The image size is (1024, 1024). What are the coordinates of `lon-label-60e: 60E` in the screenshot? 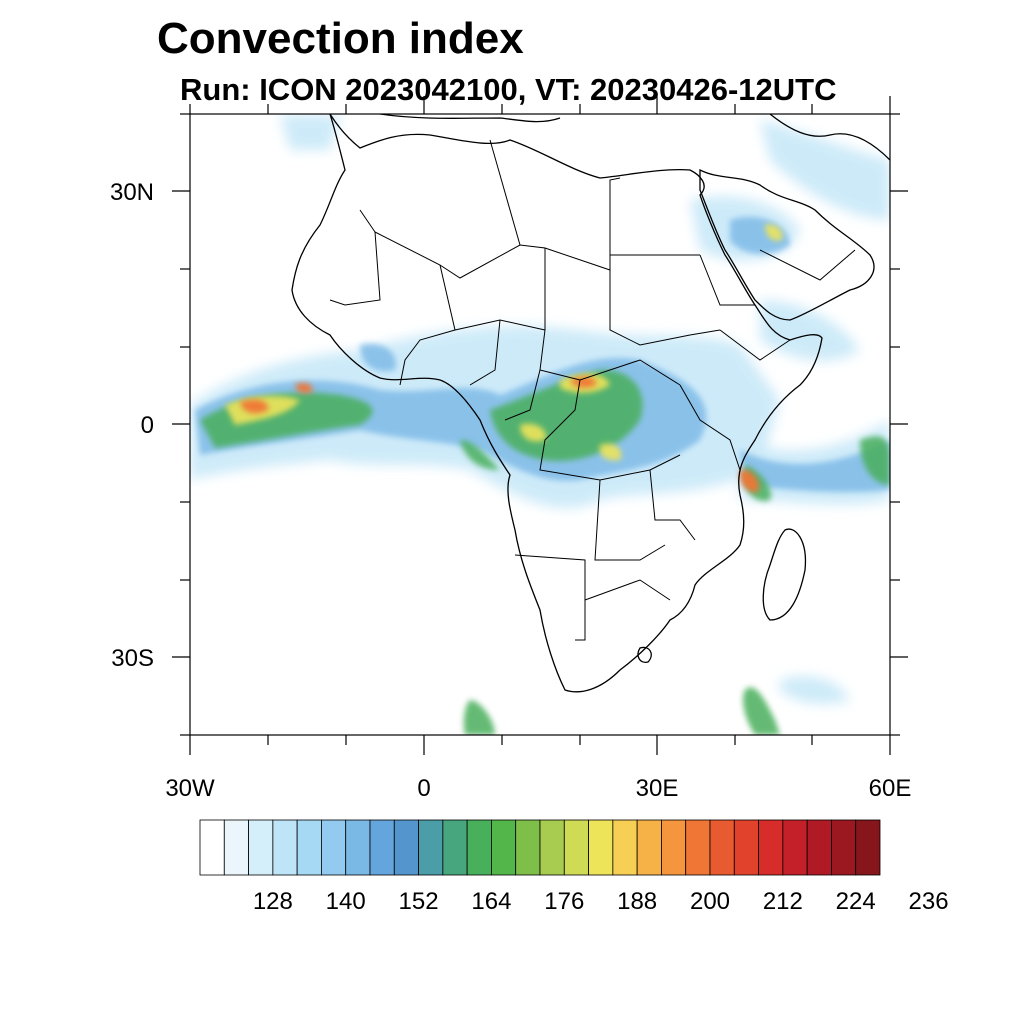 It's located at (890, 788).